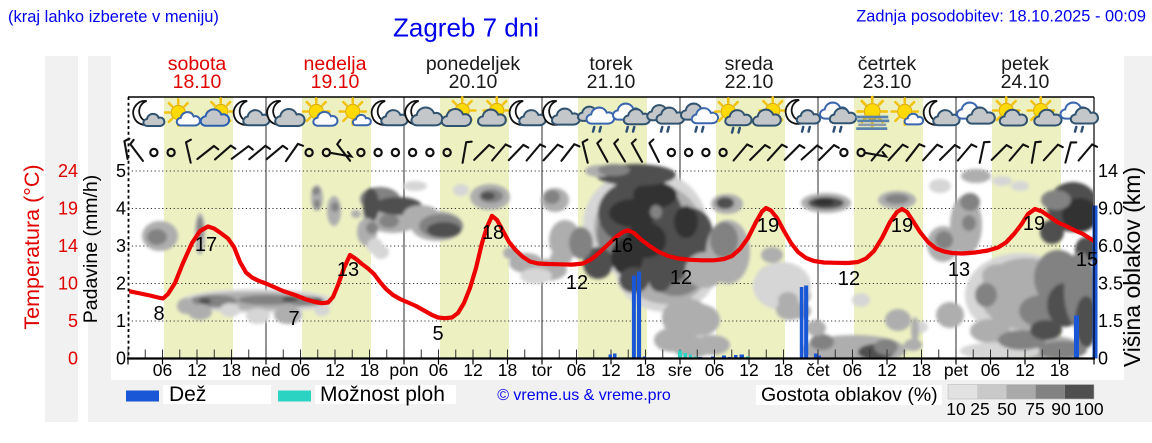 The image size is (1152, 443). Describe the element at coordinates (158, 314) in the screenshot. I see `svg-text: 8` at that location.